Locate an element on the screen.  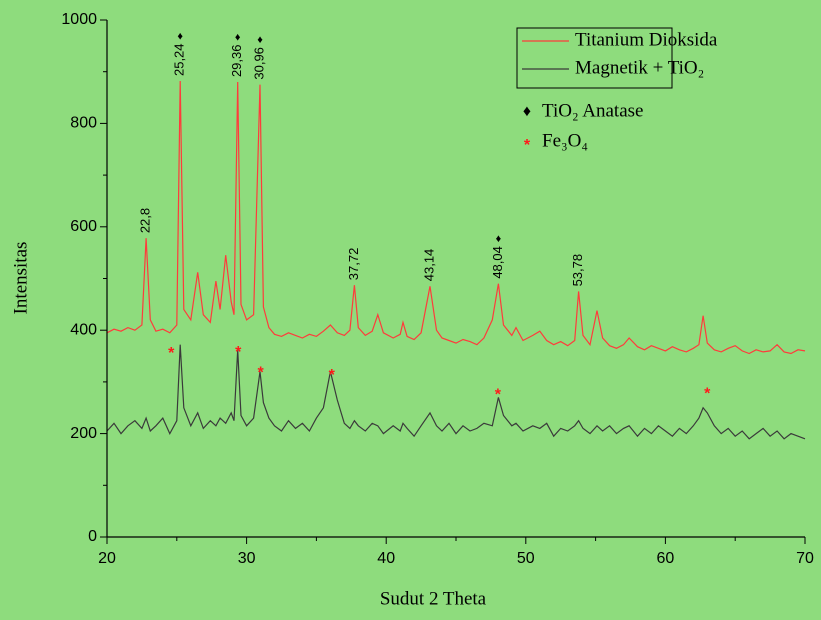
y-tick-label: 0 is located at coordinates (92, 536).